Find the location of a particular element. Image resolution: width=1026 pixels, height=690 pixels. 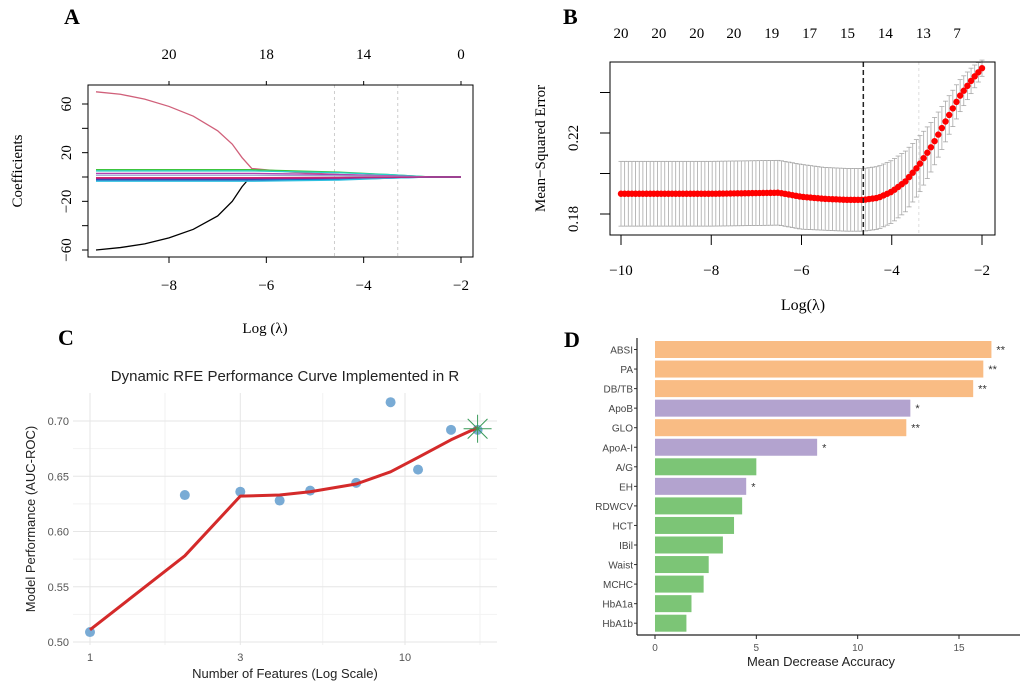

top-tick-label: 15 is located at coordinates (847, 34).